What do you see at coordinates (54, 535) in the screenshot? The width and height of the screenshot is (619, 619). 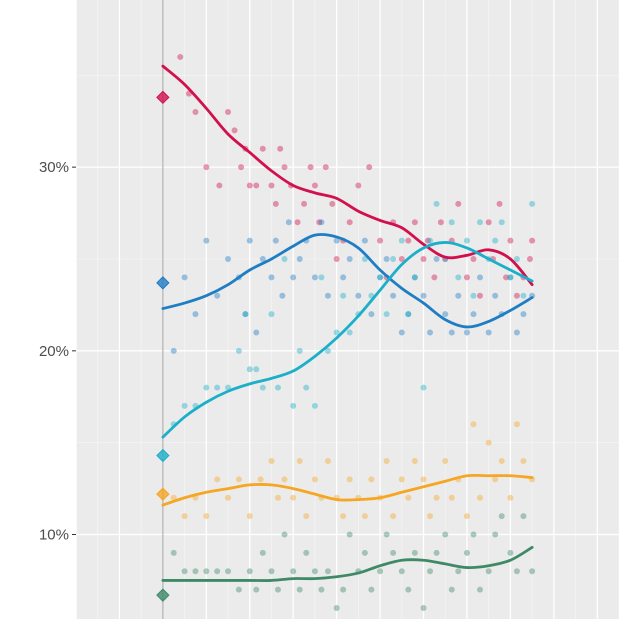 I see `y-axis-tick-label: 10%` at bounding box center [54, 535].